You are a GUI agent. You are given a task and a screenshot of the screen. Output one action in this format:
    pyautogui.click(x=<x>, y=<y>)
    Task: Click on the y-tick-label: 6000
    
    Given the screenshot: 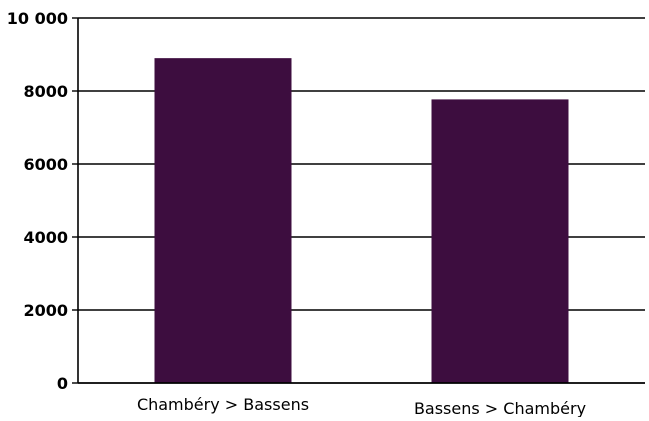 What is the action you would take?
    pyautogui.click(x=45, y=164)
    